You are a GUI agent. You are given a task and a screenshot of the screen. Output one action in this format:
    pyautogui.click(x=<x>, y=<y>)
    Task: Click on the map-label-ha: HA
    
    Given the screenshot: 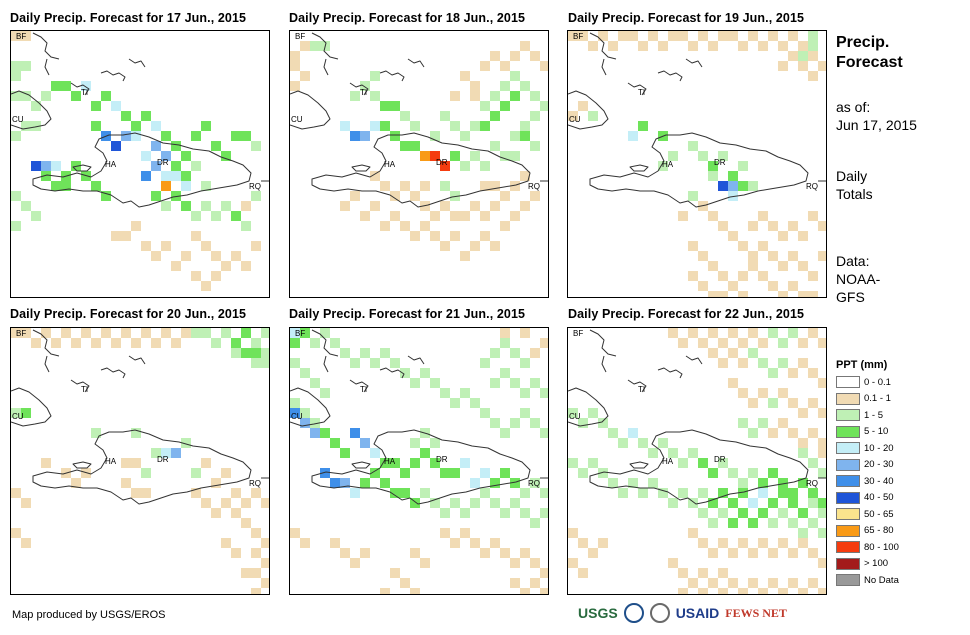 What is the action you would take?
    pyautogui.click(x=668, y=461)
    